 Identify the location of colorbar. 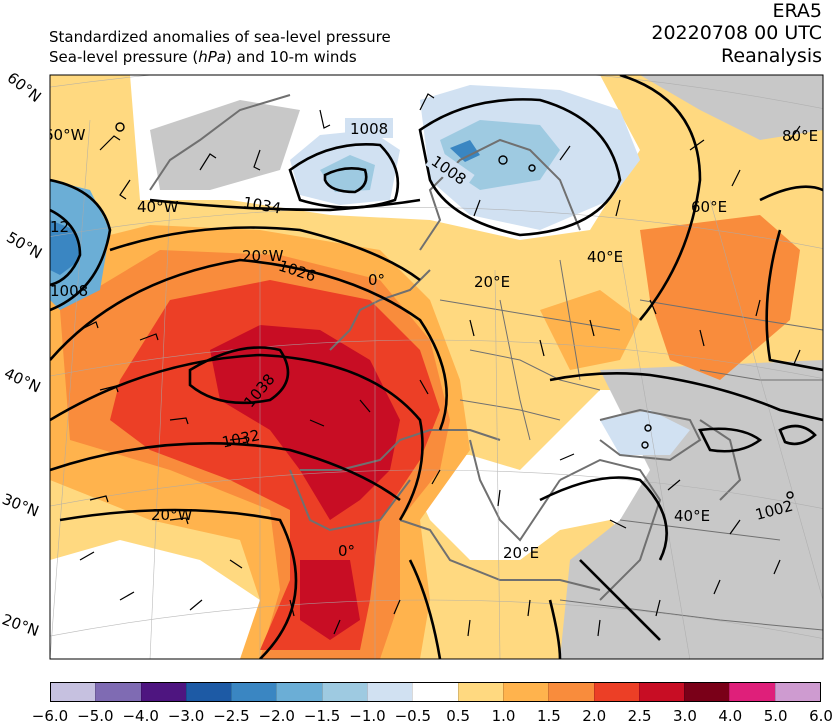
(435, 692).